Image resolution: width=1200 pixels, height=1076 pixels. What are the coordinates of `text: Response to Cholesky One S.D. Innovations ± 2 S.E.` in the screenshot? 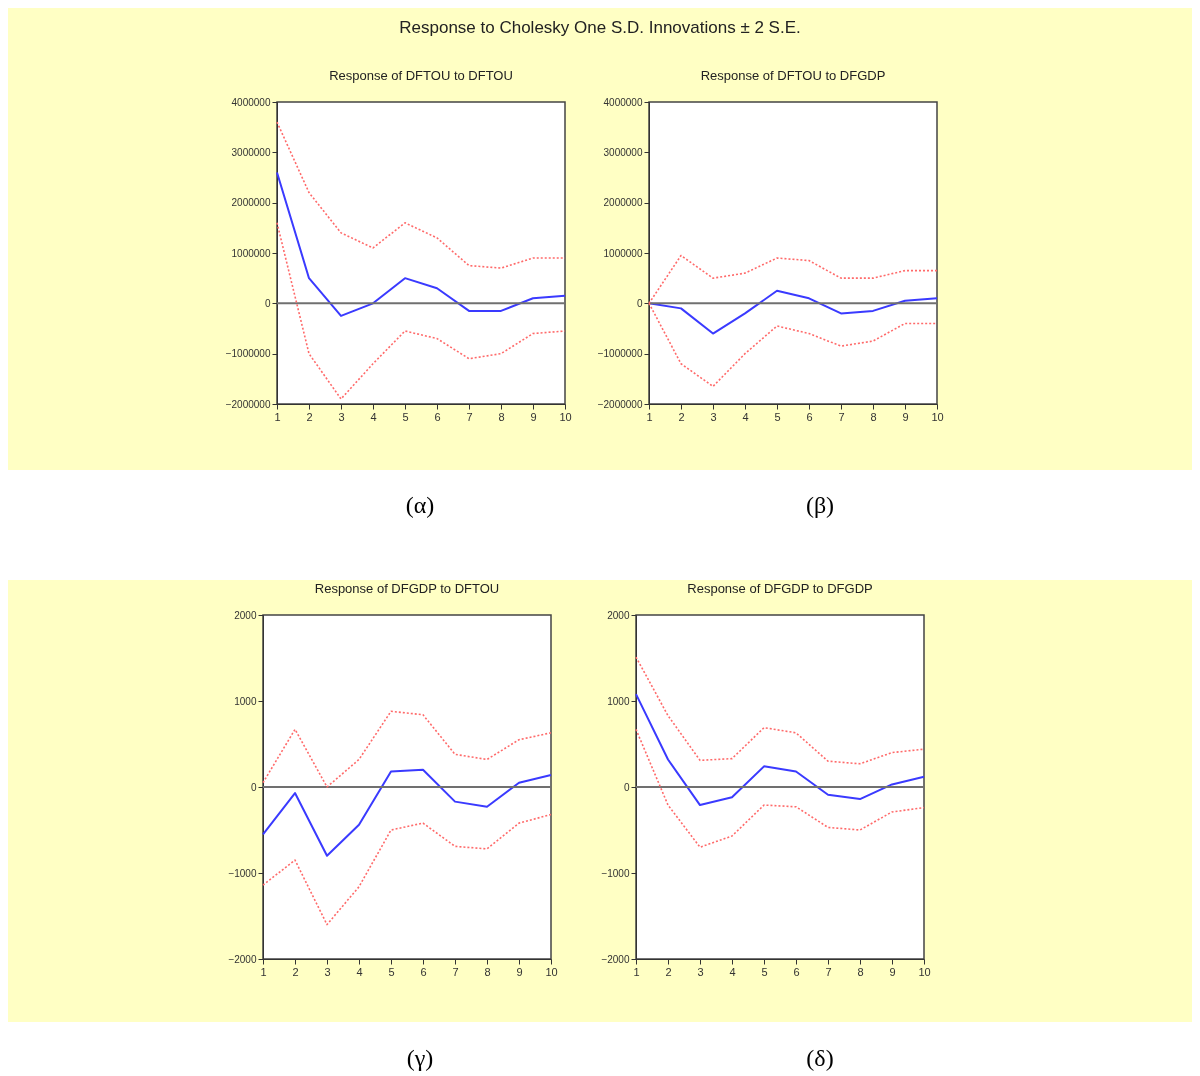 It's located at (600, 28).